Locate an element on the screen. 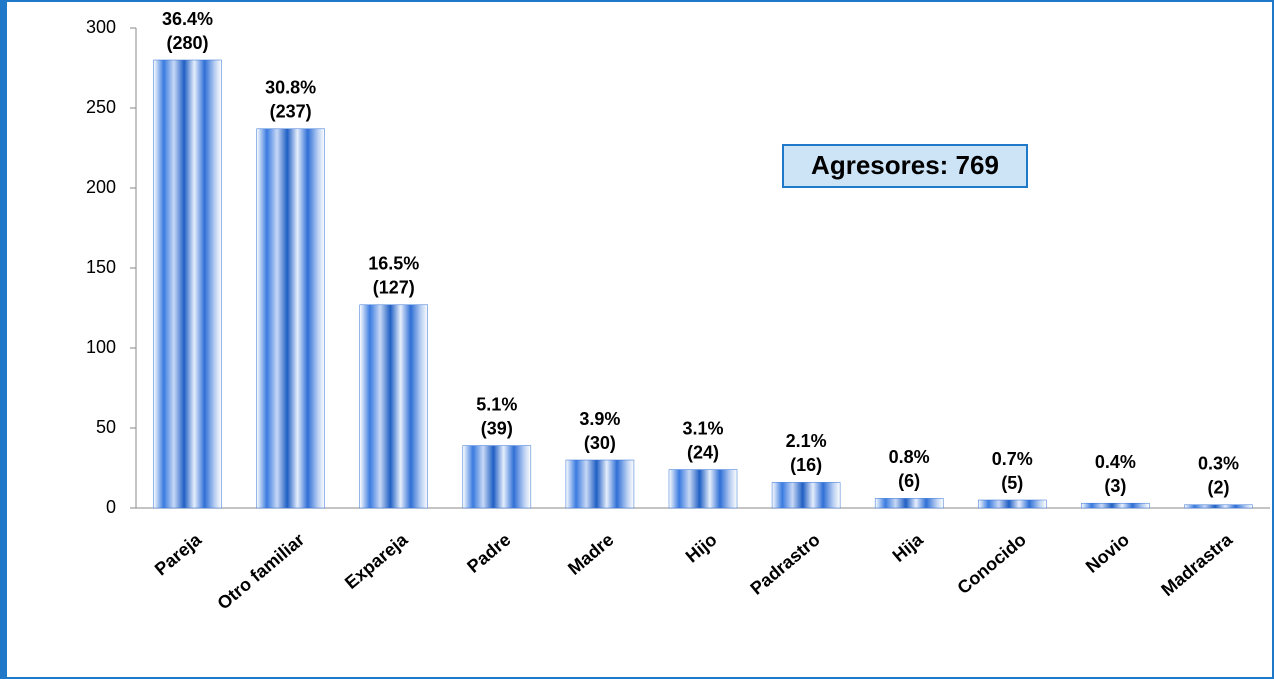 This screenshot has height=679, width=1274. y-tick-label: 150 is located at coordinates (101, 267).